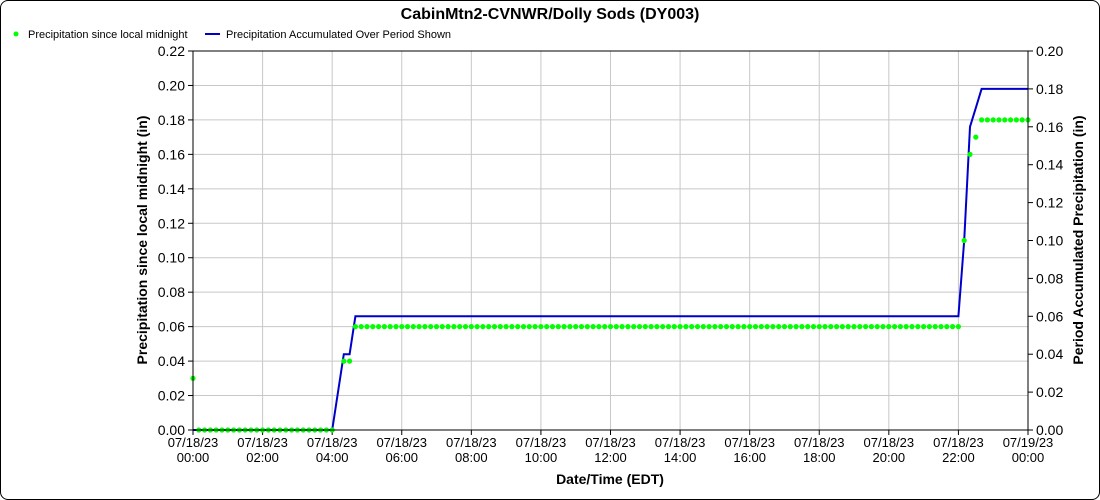 The image size is (1100, 500). What do you see at coordinates (819, 457) in the screenshot?
I see `x-tick-time: 18:00` at bounding box center [819, 457].